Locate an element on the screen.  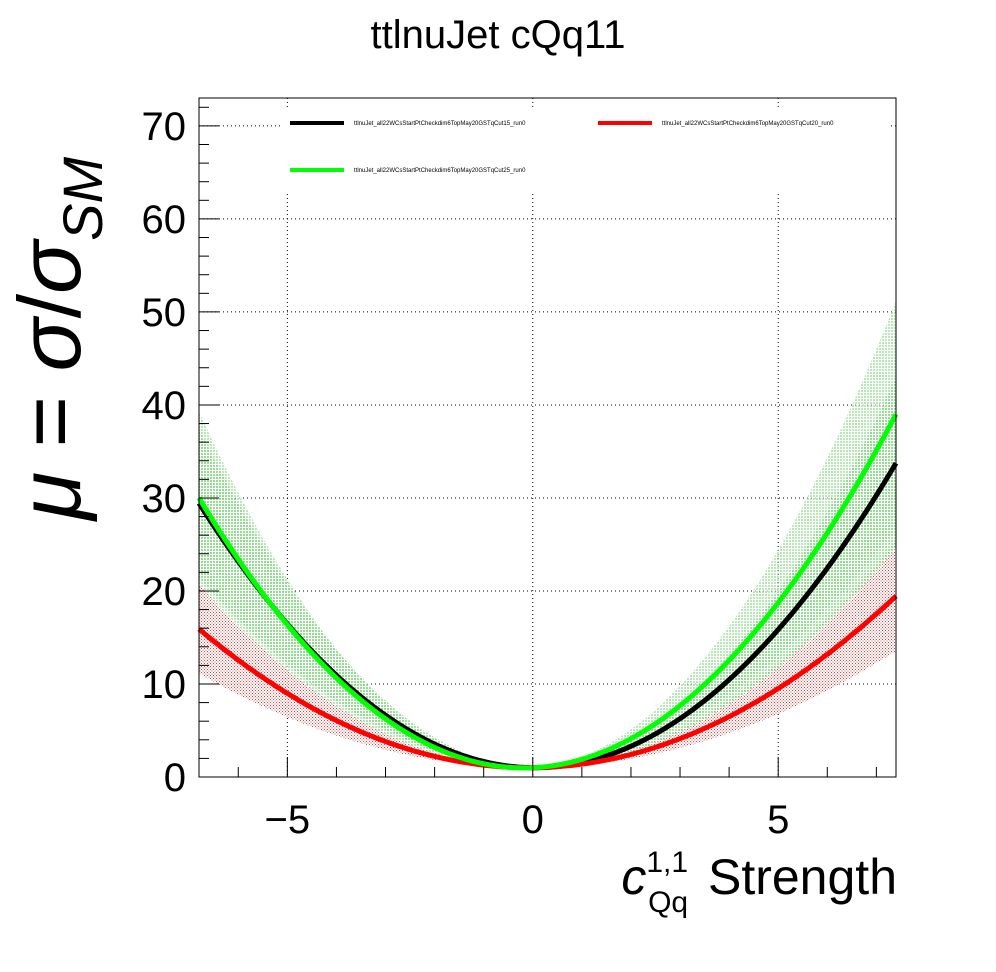
x-tick-label-1: 0 is located at coordinates (533, 820).